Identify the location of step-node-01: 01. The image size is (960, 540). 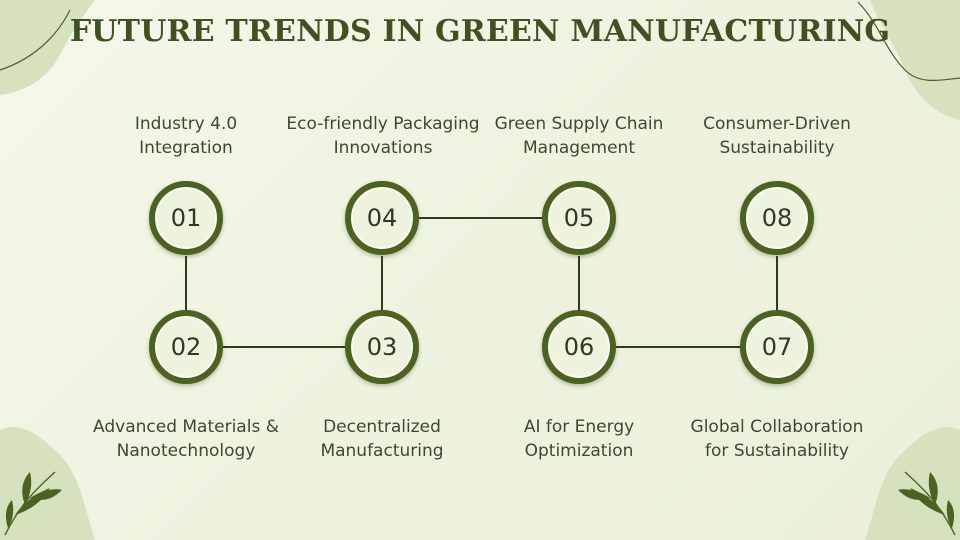
(186, 218).